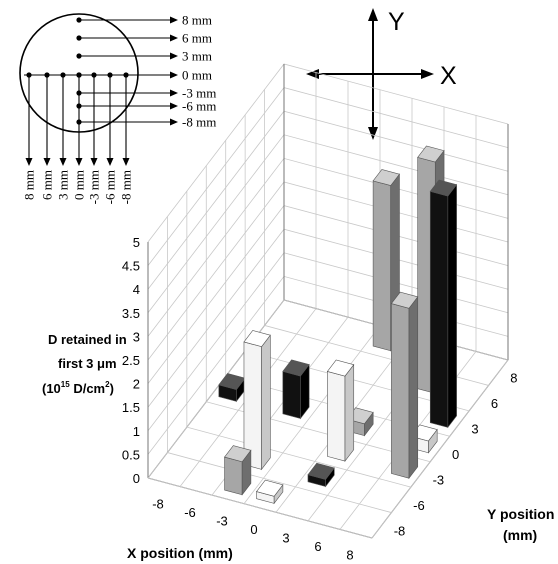  Describe the element at coordinates (285, 538) in the screenshot. I see `x-tick-label: 3` at that location.